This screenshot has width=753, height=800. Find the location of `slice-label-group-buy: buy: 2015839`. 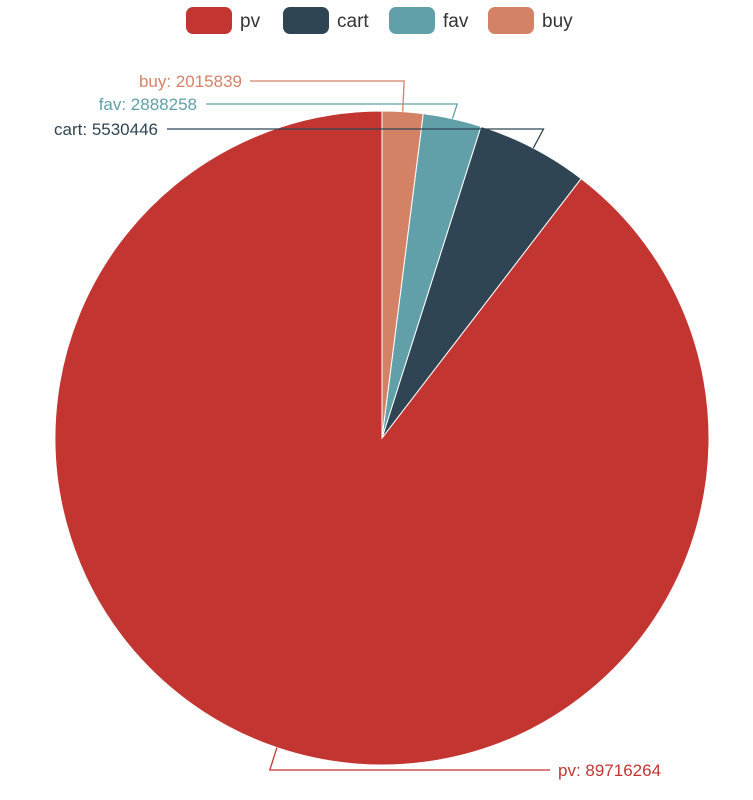

slice-label-group-buy: buy: 2015839 is located at coordinates (272, 92).